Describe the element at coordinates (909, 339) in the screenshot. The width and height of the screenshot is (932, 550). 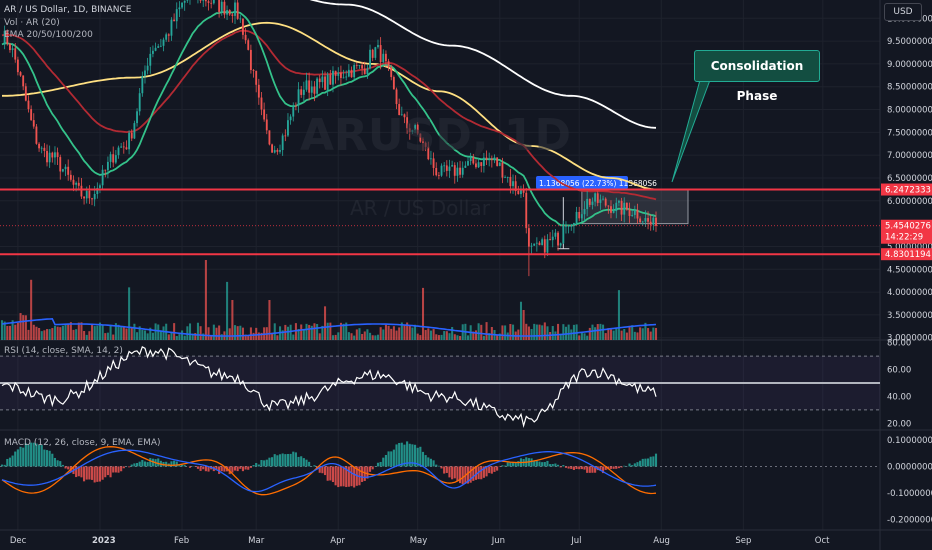
I see `price-tick-label: 3.0000000` at that location.